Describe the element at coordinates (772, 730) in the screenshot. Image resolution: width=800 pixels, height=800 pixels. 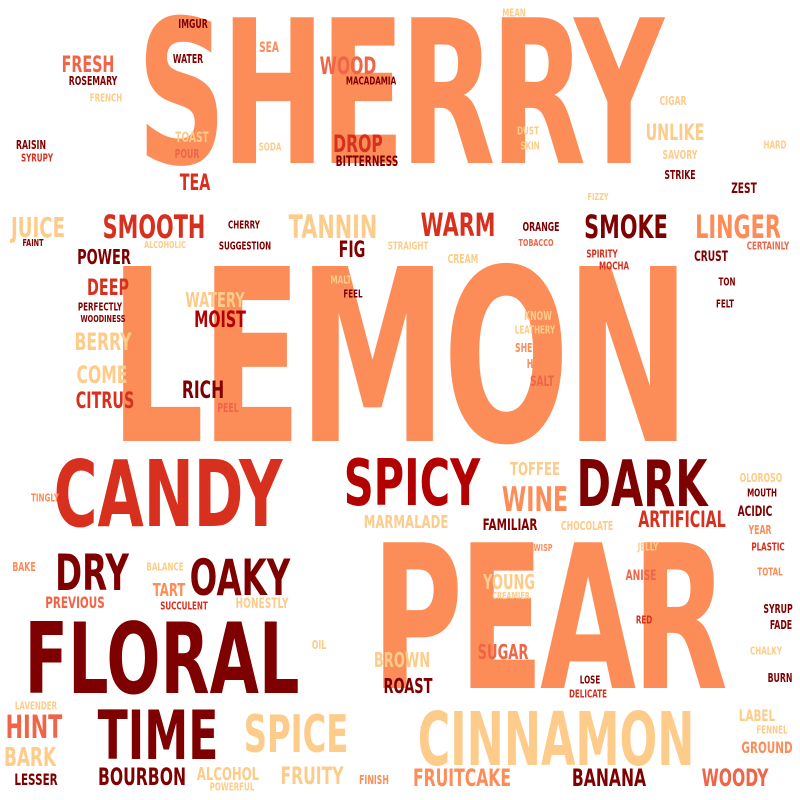
I see `word: FENNEL` at that location.